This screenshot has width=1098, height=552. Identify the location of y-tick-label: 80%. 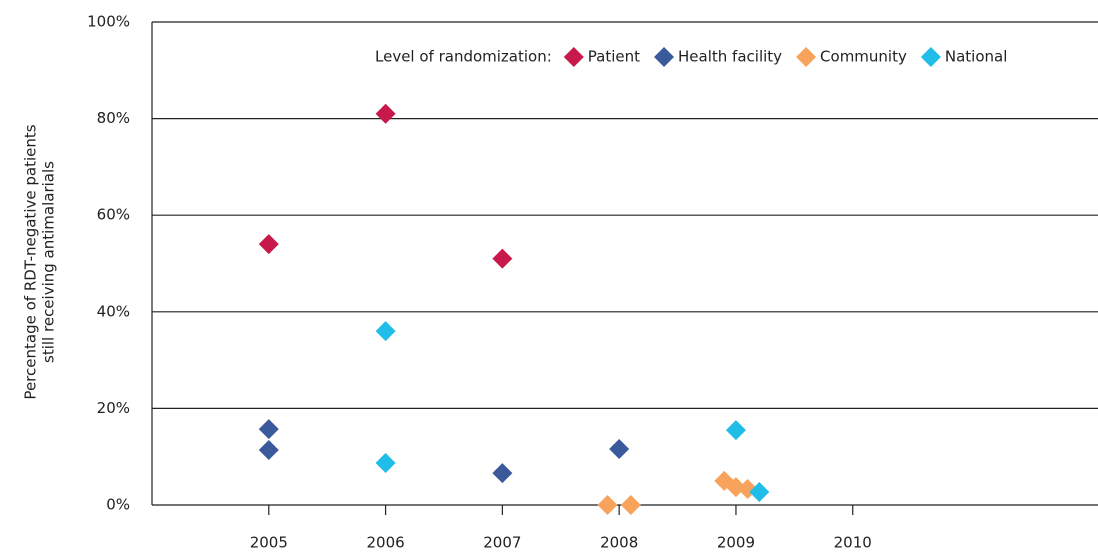
(113, 118).